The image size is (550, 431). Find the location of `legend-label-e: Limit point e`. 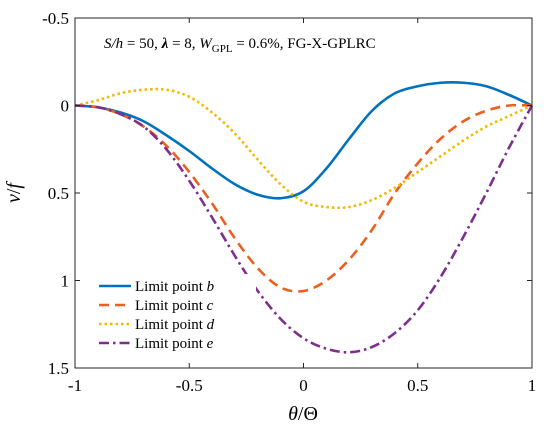

legend-label-e: Limit point e is located at coordinates (174, 344).